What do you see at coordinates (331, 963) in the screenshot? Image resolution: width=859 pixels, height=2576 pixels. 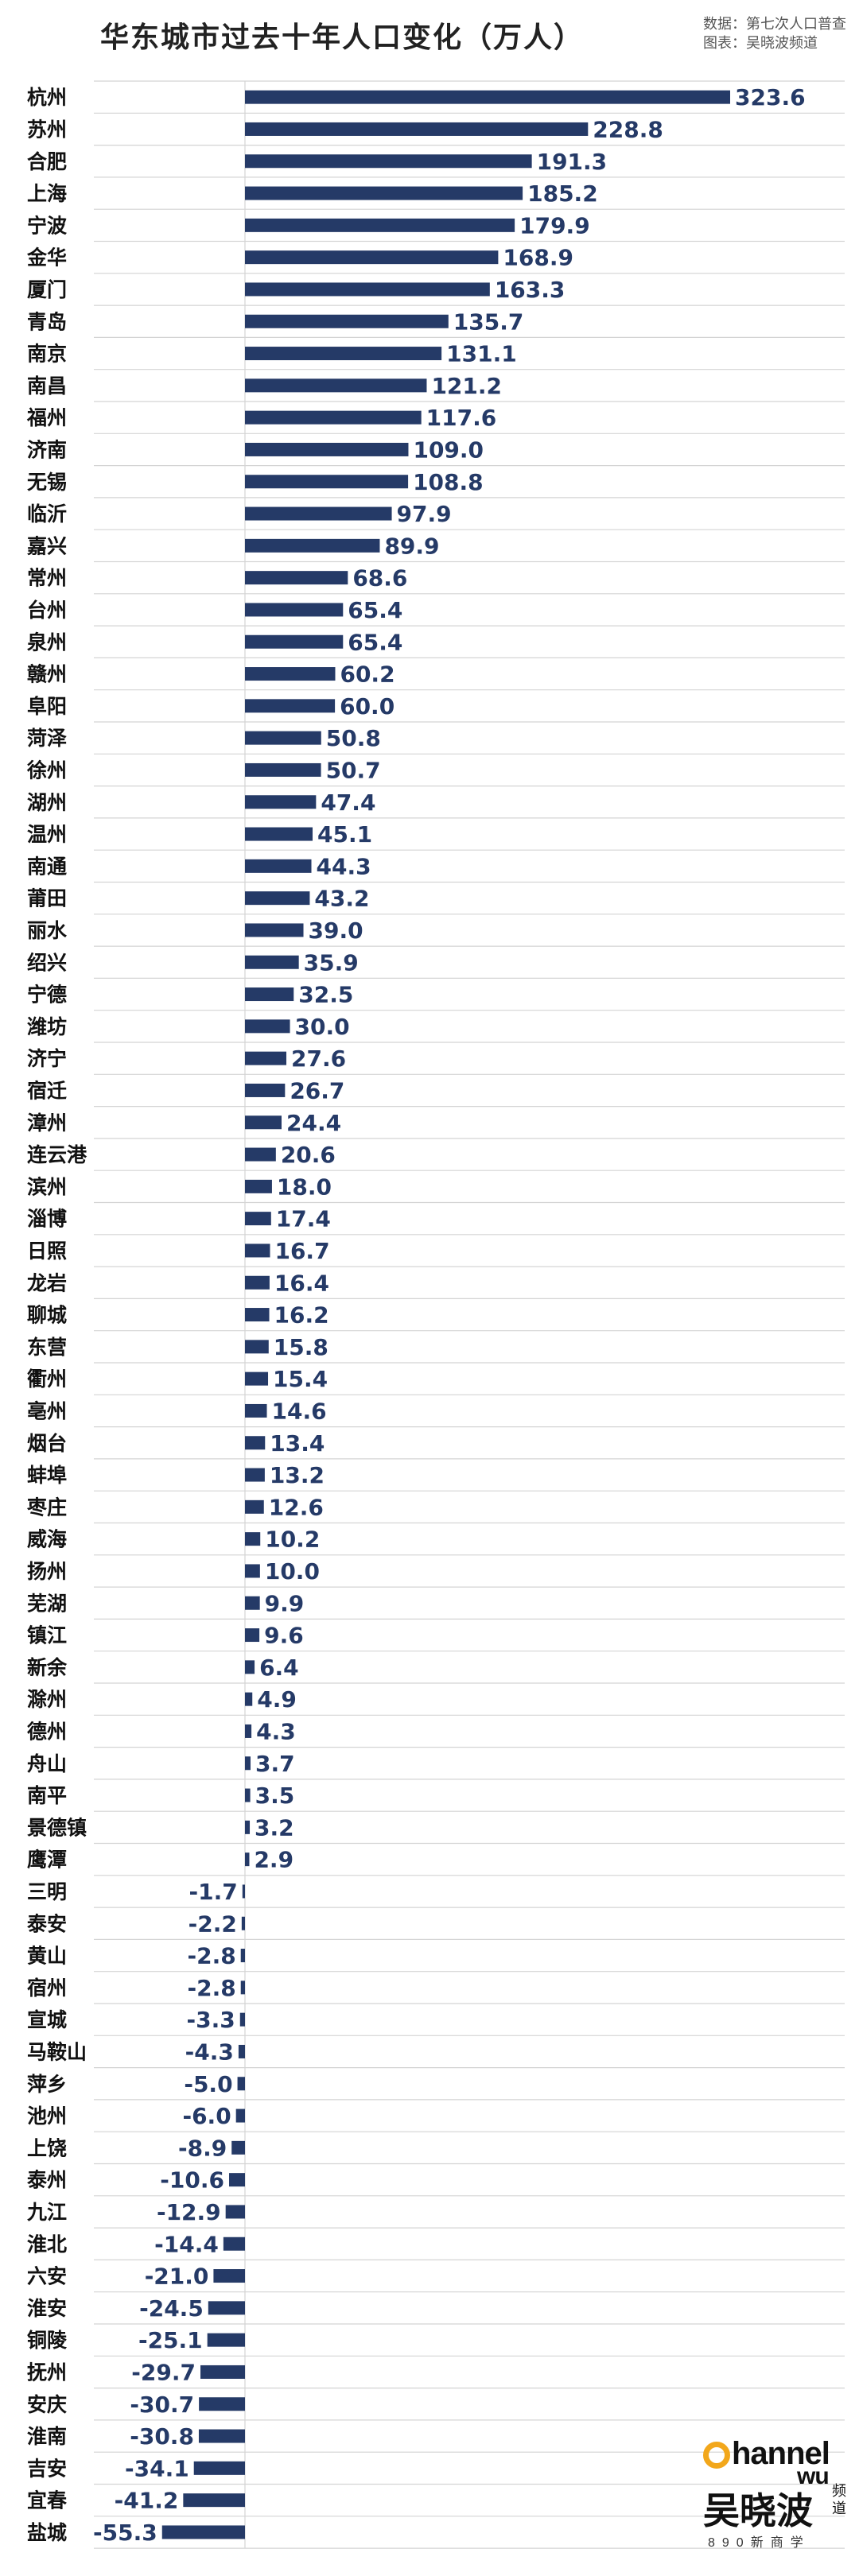 I see `value-label: 35.9` at bounding box center [331, 963].